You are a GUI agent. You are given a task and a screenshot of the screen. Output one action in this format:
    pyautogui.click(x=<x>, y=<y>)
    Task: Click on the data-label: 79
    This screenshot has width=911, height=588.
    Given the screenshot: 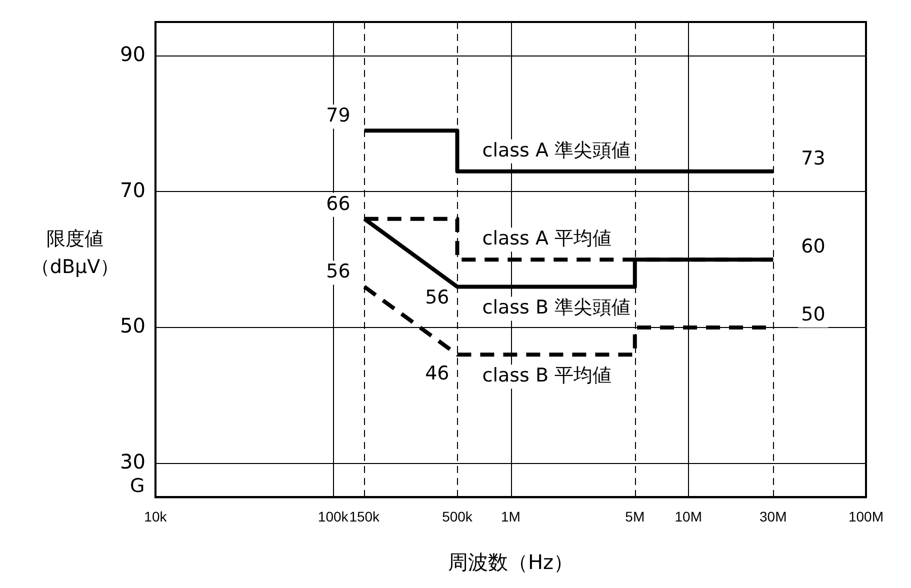 What is the action you would take?
    pyautogui.click(x=338, y=115)
    